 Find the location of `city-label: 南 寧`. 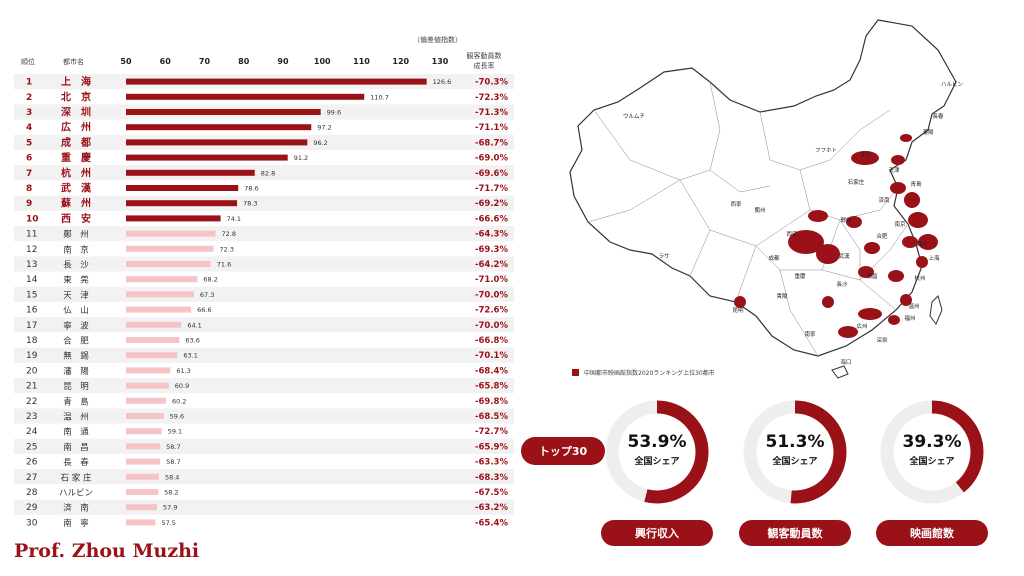

city-label: 南 寧 is located at coordinates (76, 523).